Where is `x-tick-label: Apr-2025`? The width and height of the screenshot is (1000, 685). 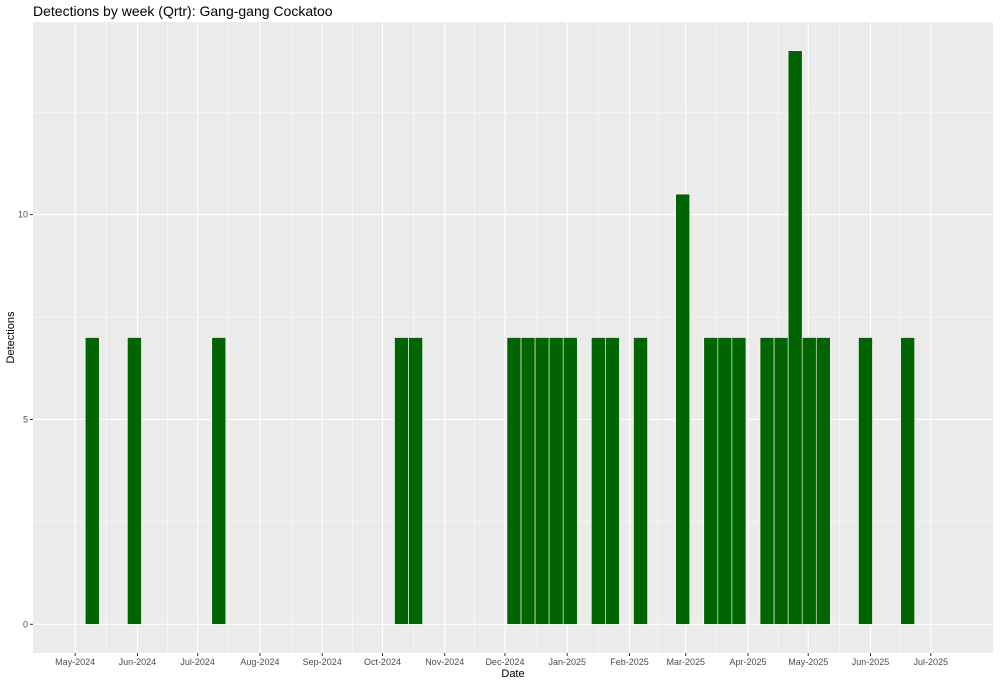
x-tick-label: Apr-2025 is located at coordinates (747, 662).